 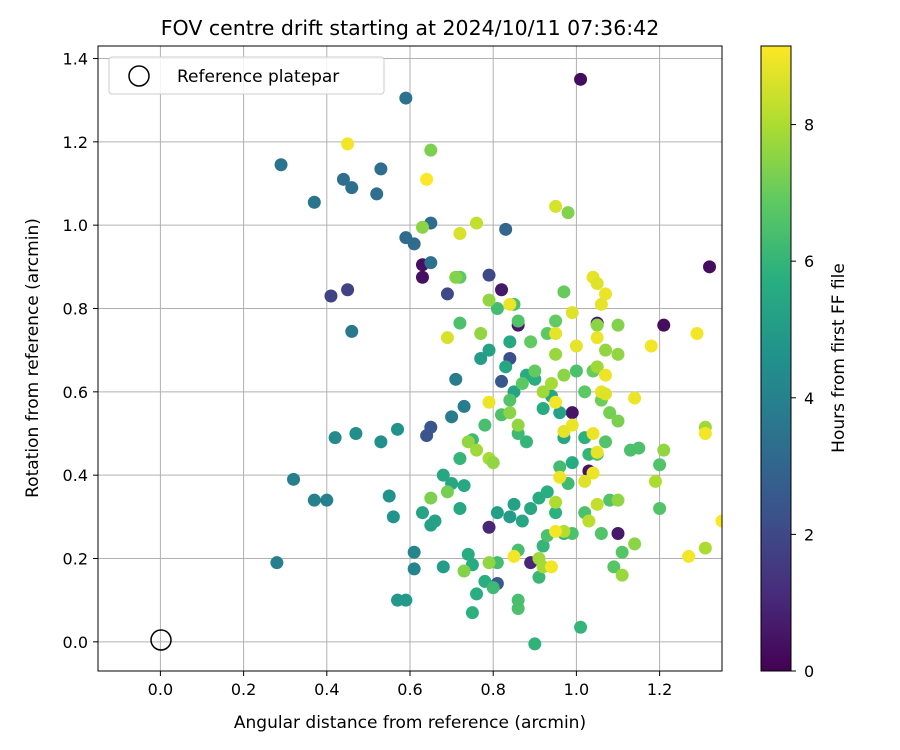 I want to click on legend-marker, so click(x=139, y=76).